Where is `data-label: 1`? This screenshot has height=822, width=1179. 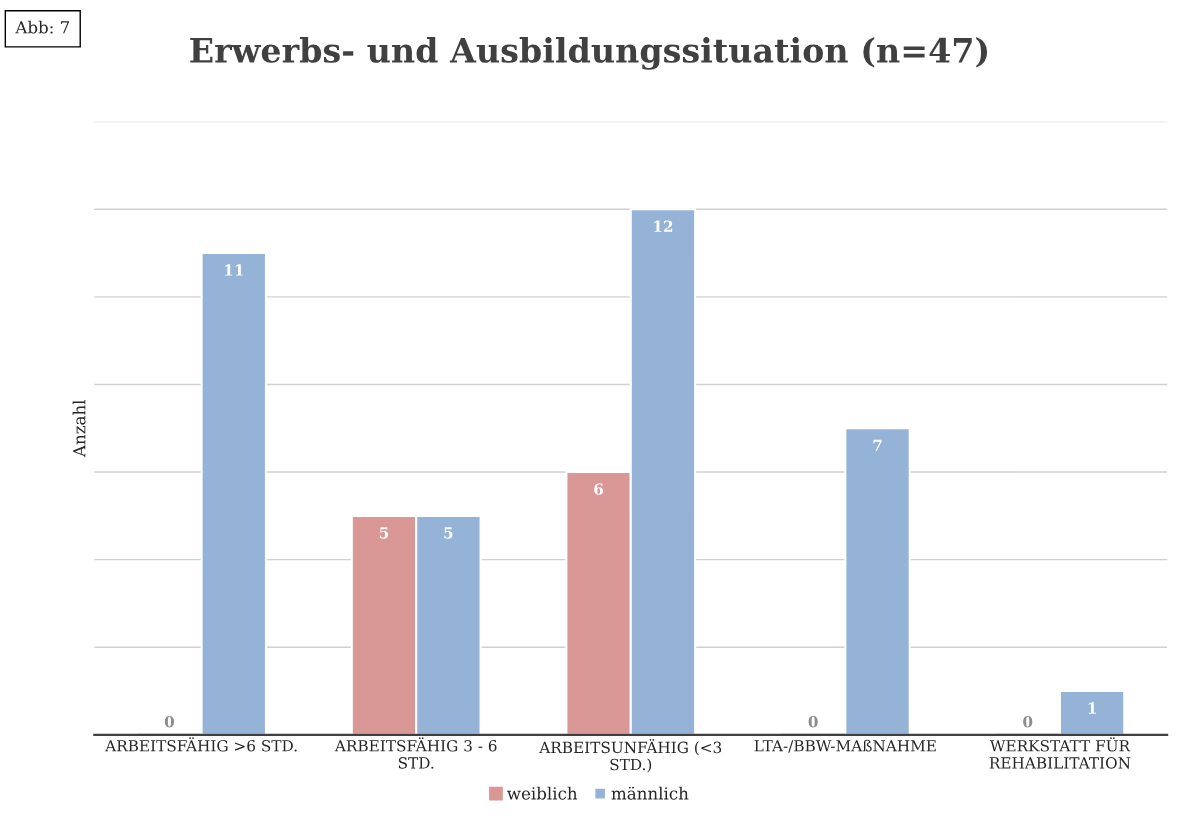
data-label: 1 is located at coordinates (1092, 708).